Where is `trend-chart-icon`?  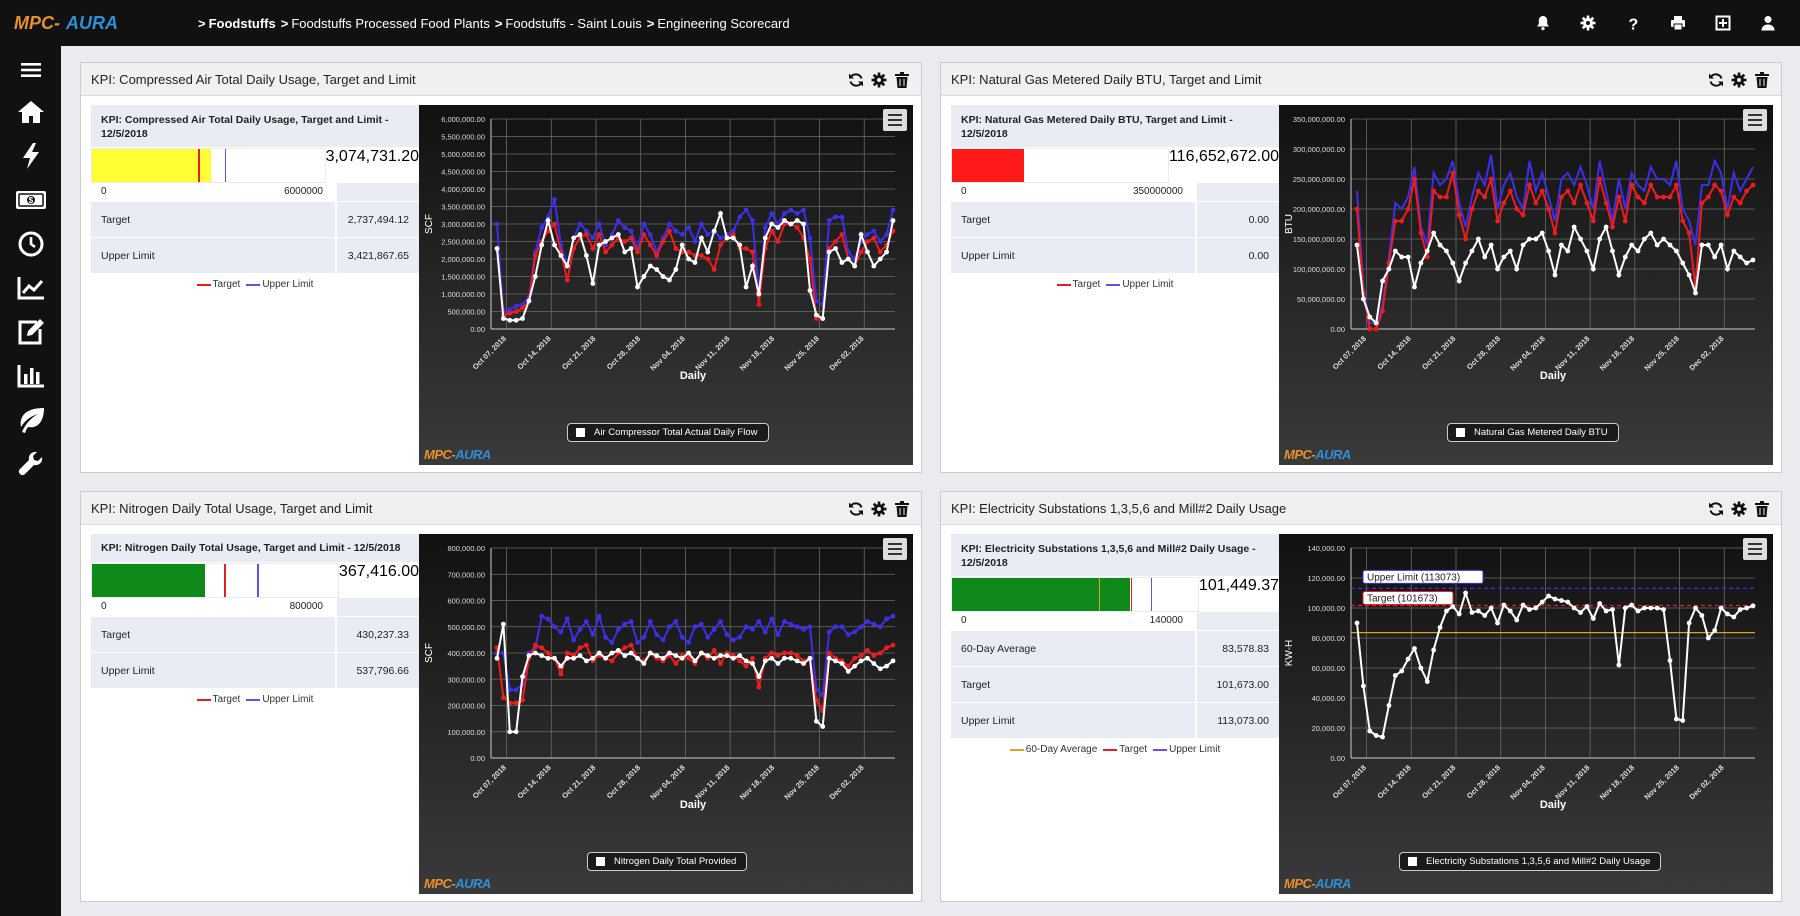 trend-chart-icon is located at coordinates (30, 288).